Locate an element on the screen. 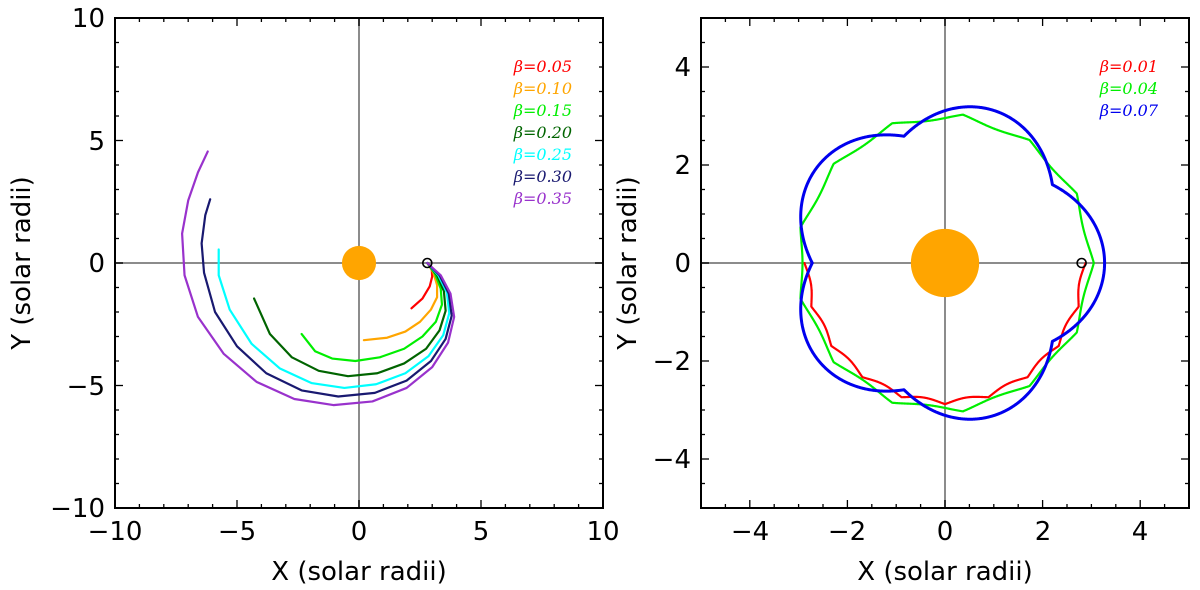 This screenshot has width=1200, height=590. left-y-axis-label: Y (solar radii) is located at coordinates (22, 263).